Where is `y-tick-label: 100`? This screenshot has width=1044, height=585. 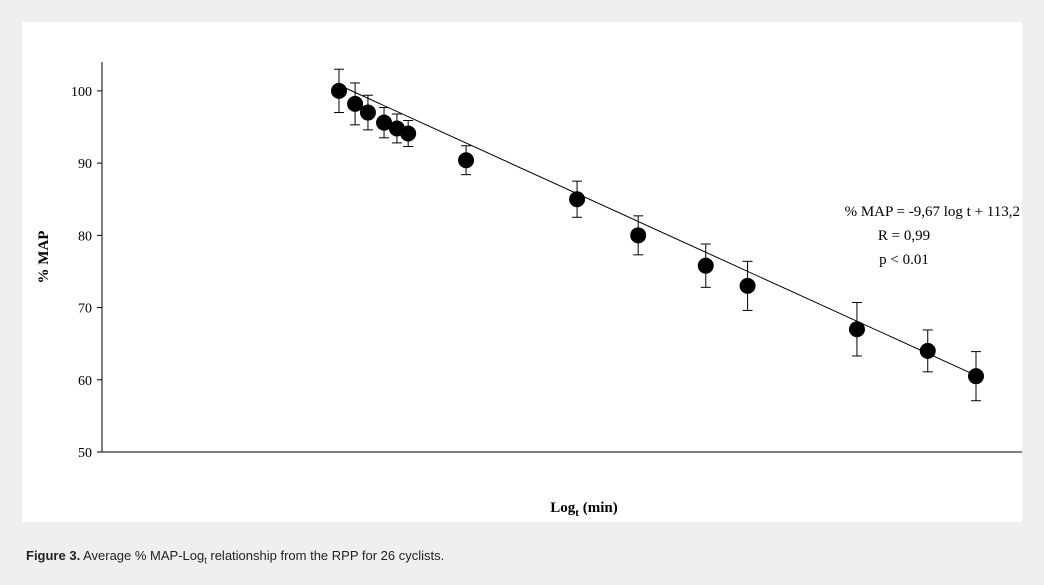 y-tick-label: 100 is located at coordinates (81, 92).